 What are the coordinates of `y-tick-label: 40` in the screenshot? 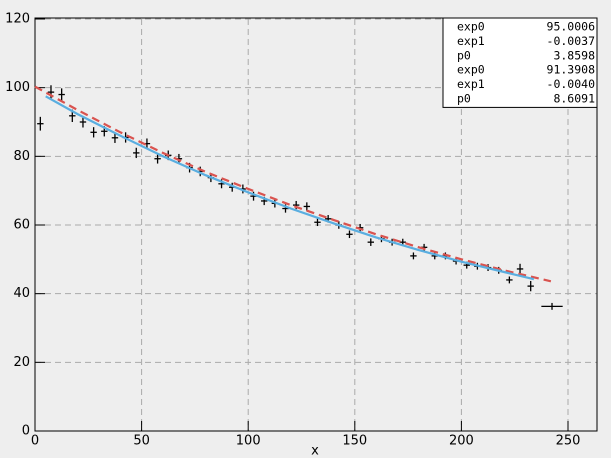 It's located at (21, 293).